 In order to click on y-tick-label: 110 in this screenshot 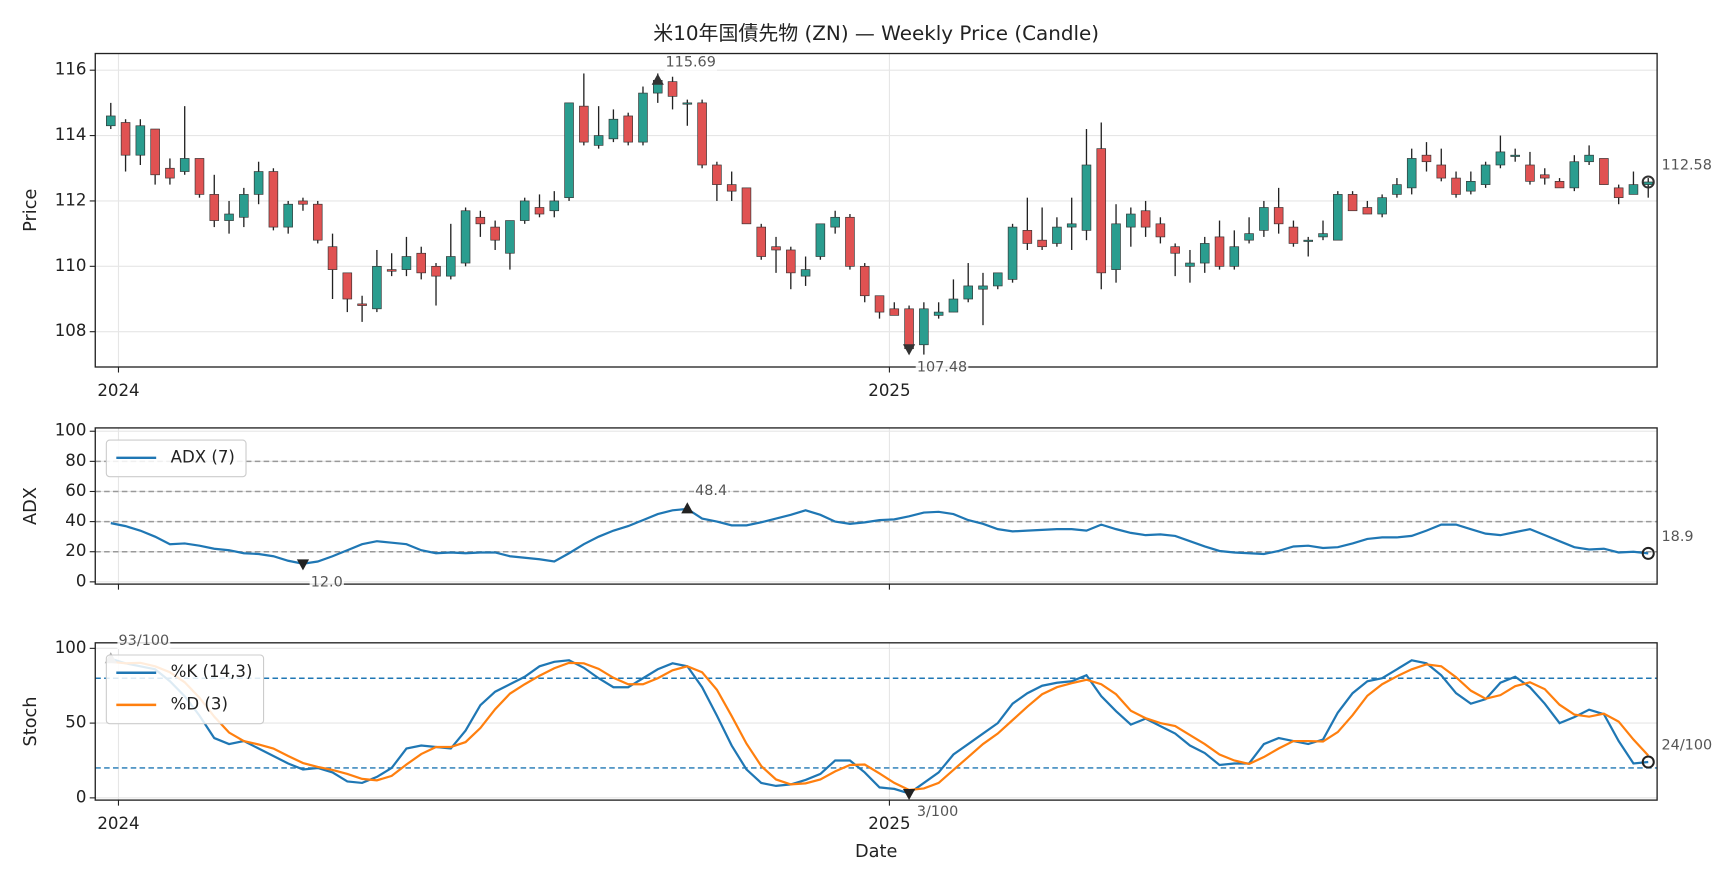, I will do `click(71, 265)`.